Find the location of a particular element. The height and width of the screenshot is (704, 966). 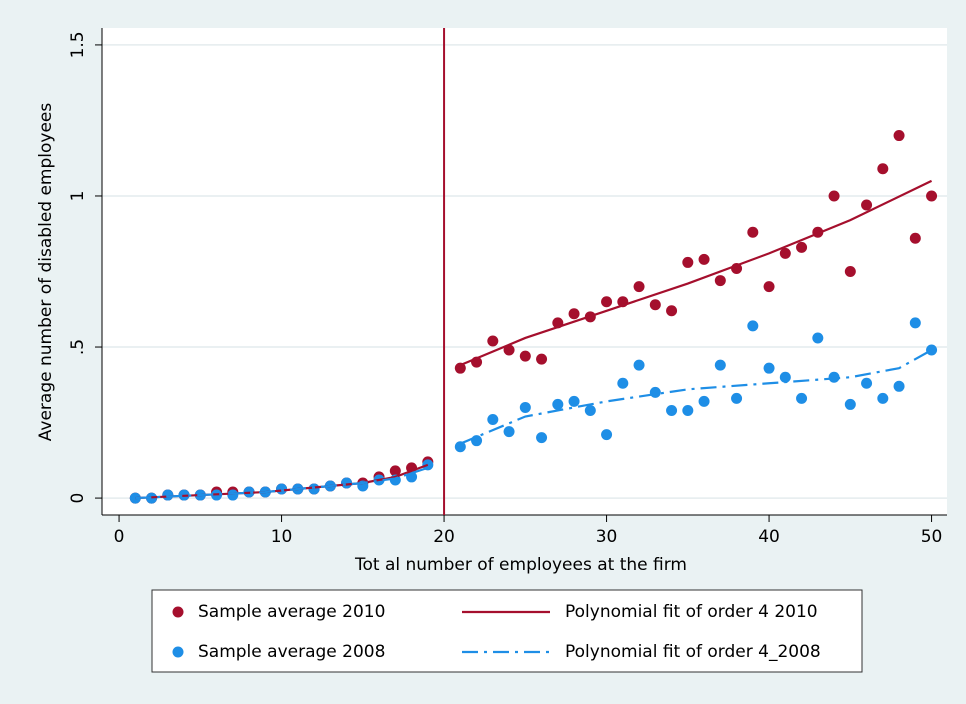

x-axis-title: Tot al number of employees at the firm is located at coordinates (520, 565).